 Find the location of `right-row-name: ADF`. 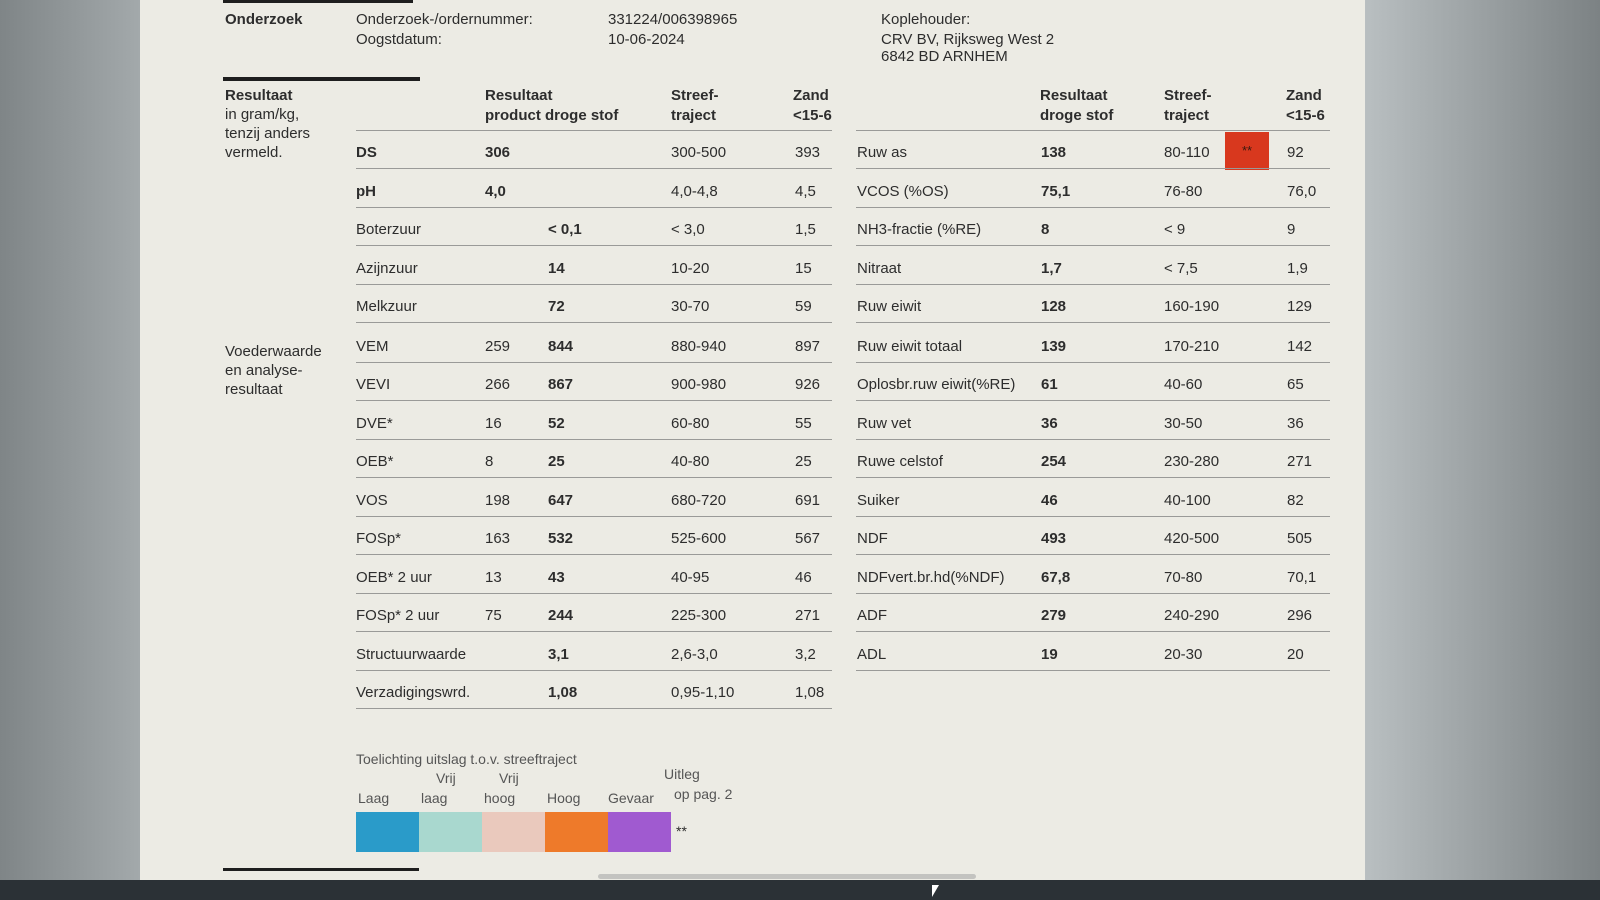

right-row-name: ADF is located at coordinates (872, 615).